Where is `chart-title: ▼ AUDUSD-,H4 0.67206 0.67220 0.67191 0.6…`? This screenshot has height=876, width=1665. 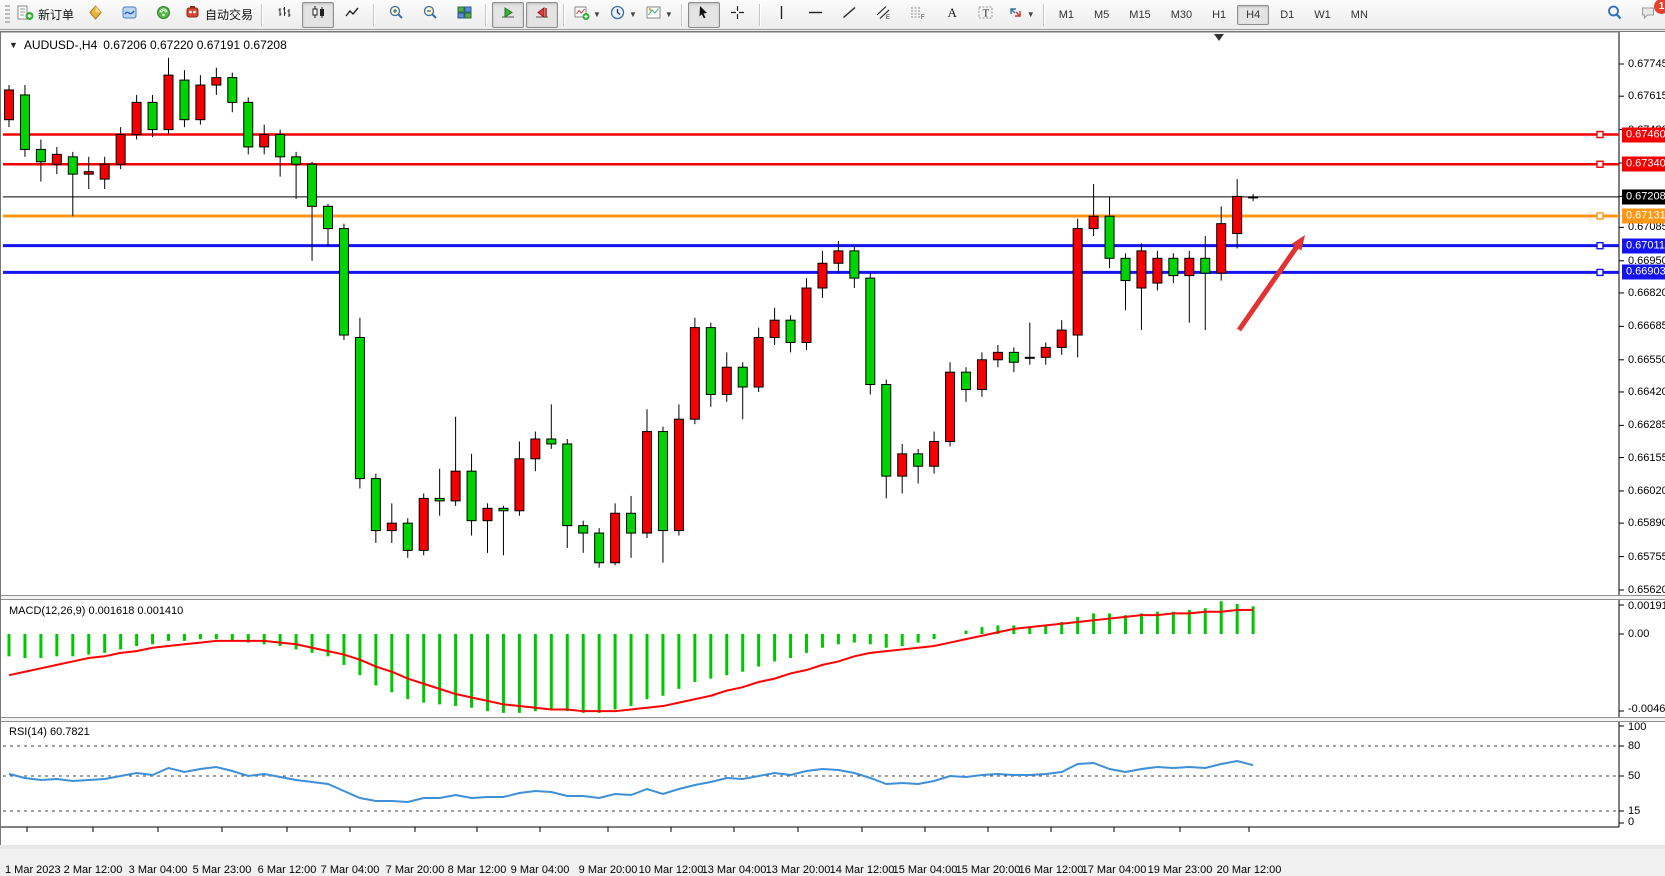 chart-title: ▼ AUDUSD-,H4 0.67206 0.67220 0.67191 0.6… is located at coordinates (148, 45).